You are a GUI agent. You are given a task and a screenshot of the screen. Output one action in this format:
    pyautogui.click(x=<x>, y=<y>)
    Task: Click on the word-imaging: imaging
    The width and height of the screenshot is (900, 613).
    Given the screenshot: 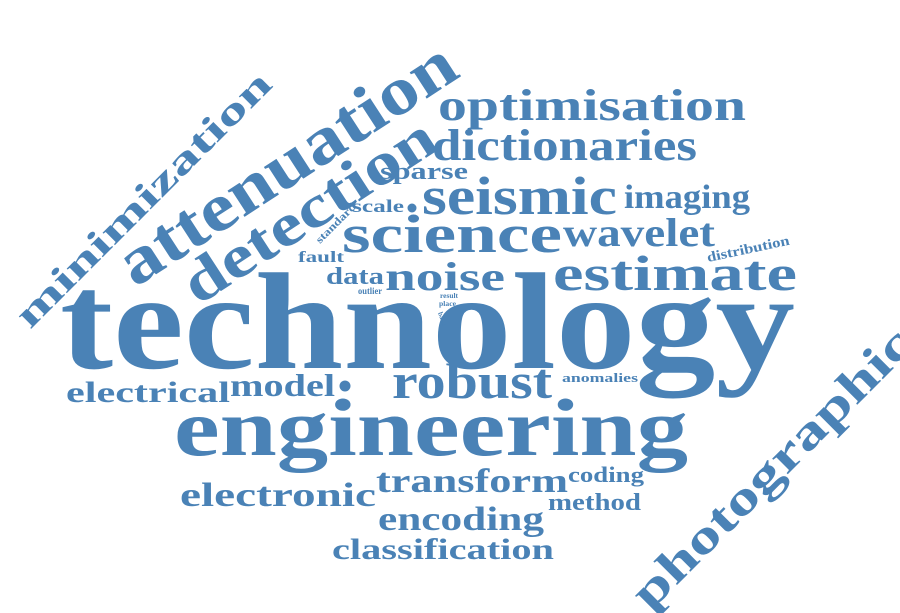 What is the action you would take?
    pyautogui.click(x=687, y=197)
    